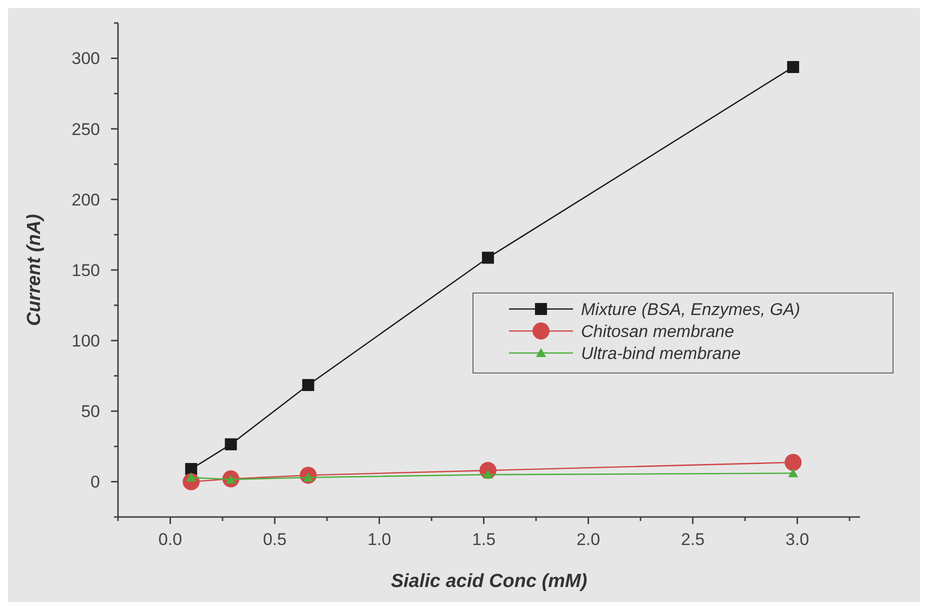  I want to click on x-axis-title: Sialic acid Conc (mM), so click(489, 581).